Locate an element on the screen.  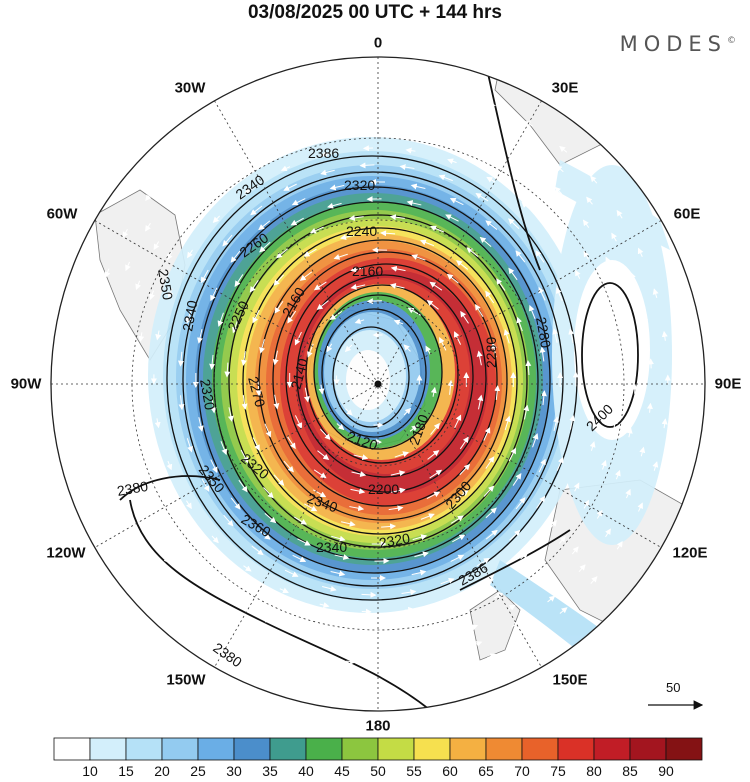
inner-white is located at coordinates (368, 380).